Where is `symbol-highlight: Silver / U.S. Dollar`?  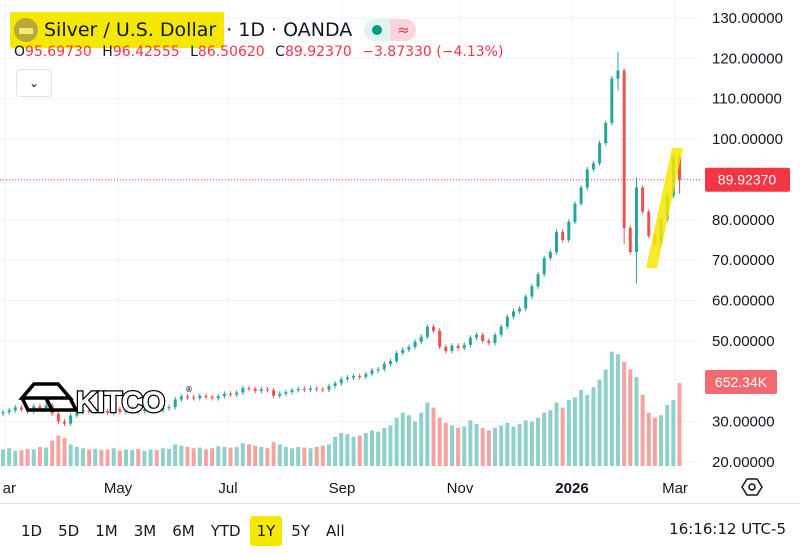 symbol-highlight: Silver / U.S. Dollar is located at coordinates (117, 30).